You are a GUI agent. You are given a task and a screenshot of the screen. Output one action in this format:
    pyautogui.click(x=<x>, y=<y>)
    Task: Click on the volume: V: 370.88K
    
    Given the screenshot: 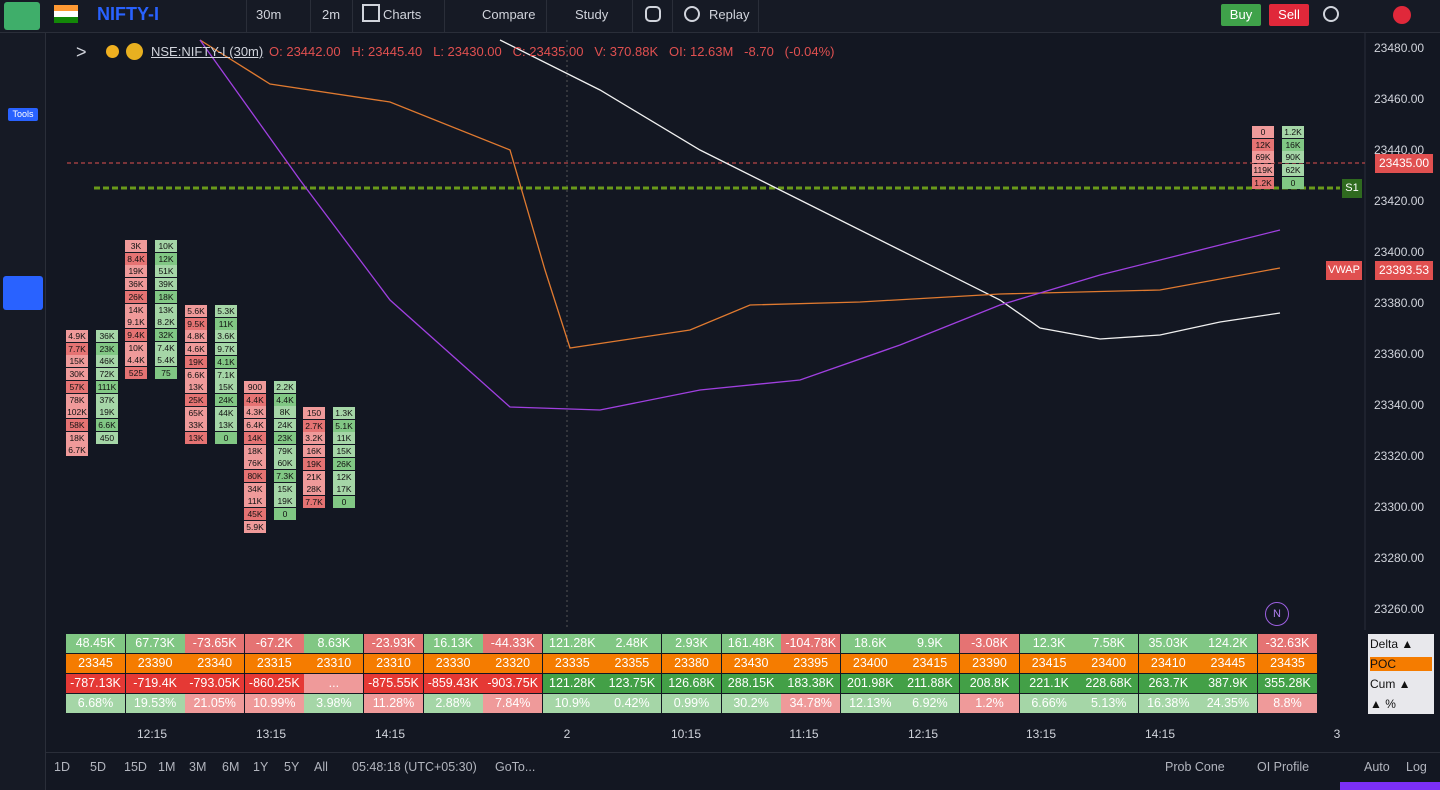 What is the action you would take?
    pyautogui.click(x=626, y=51)
    